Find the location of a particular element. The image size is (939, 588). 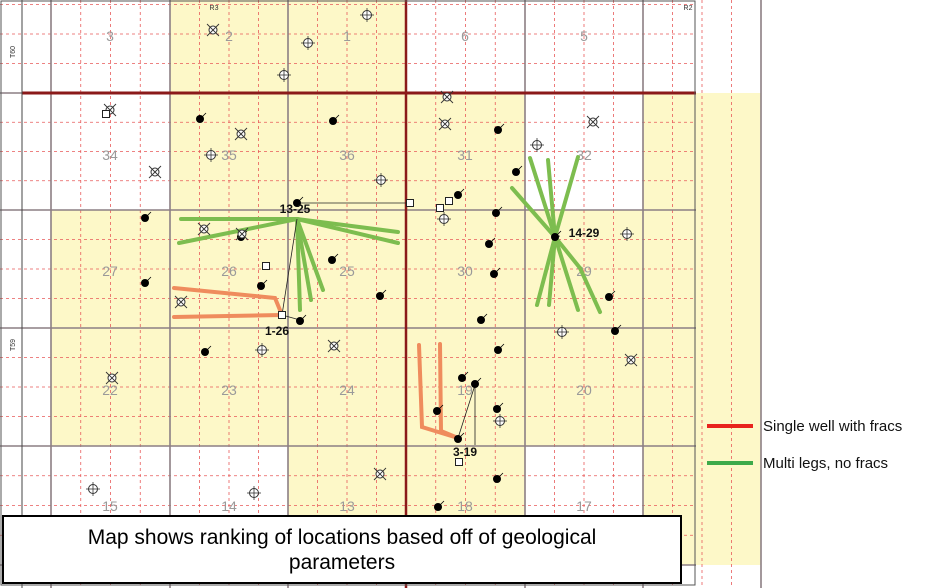

well-label-14-29: 14-29 is located at coordinates (584, 233).